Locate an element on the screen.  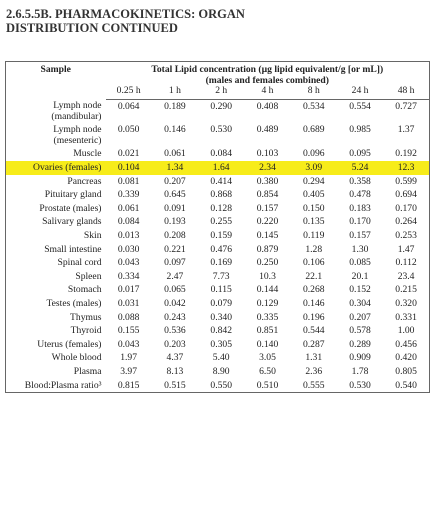
value-cell: 0.196 is located at coordinates (313, 317).